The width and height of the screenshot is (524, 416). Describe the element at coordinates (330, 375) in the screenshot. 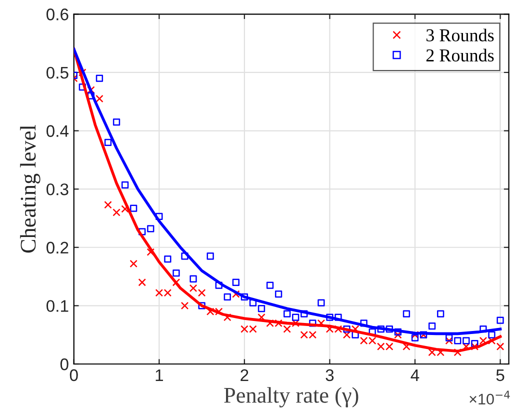

I see `x-tick-label: 3` at that location.